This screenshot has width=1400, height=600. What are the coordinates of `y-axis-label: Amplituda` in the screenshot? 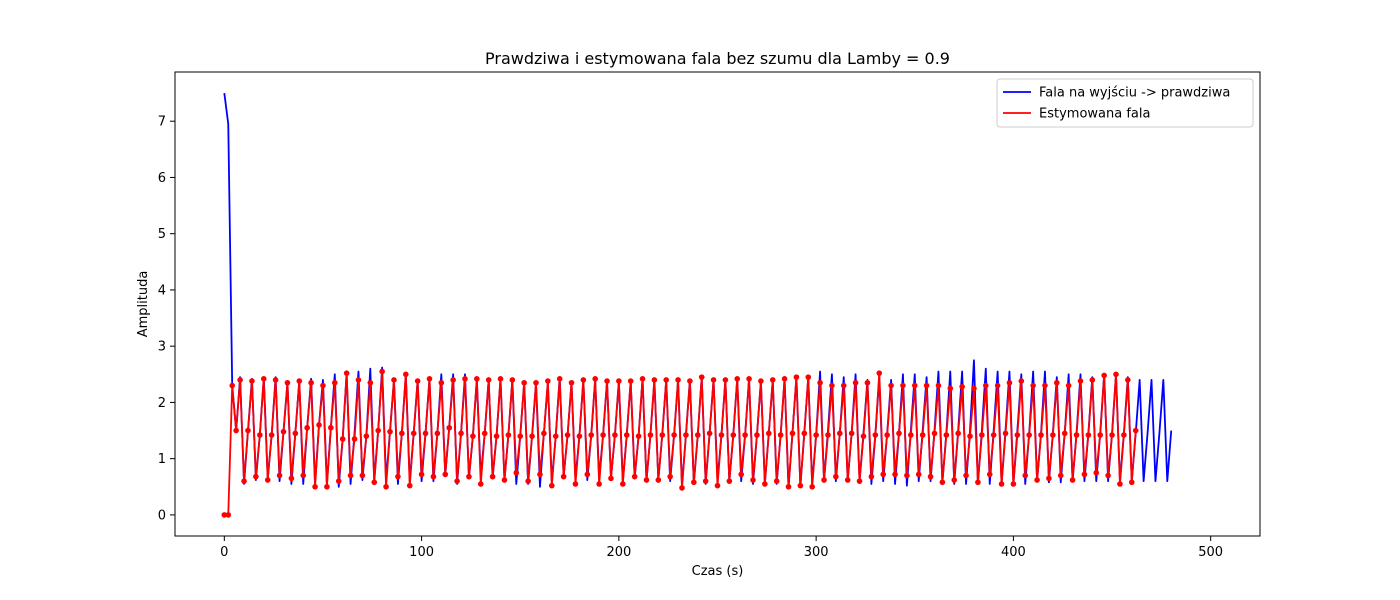 It's located at (143, 304).